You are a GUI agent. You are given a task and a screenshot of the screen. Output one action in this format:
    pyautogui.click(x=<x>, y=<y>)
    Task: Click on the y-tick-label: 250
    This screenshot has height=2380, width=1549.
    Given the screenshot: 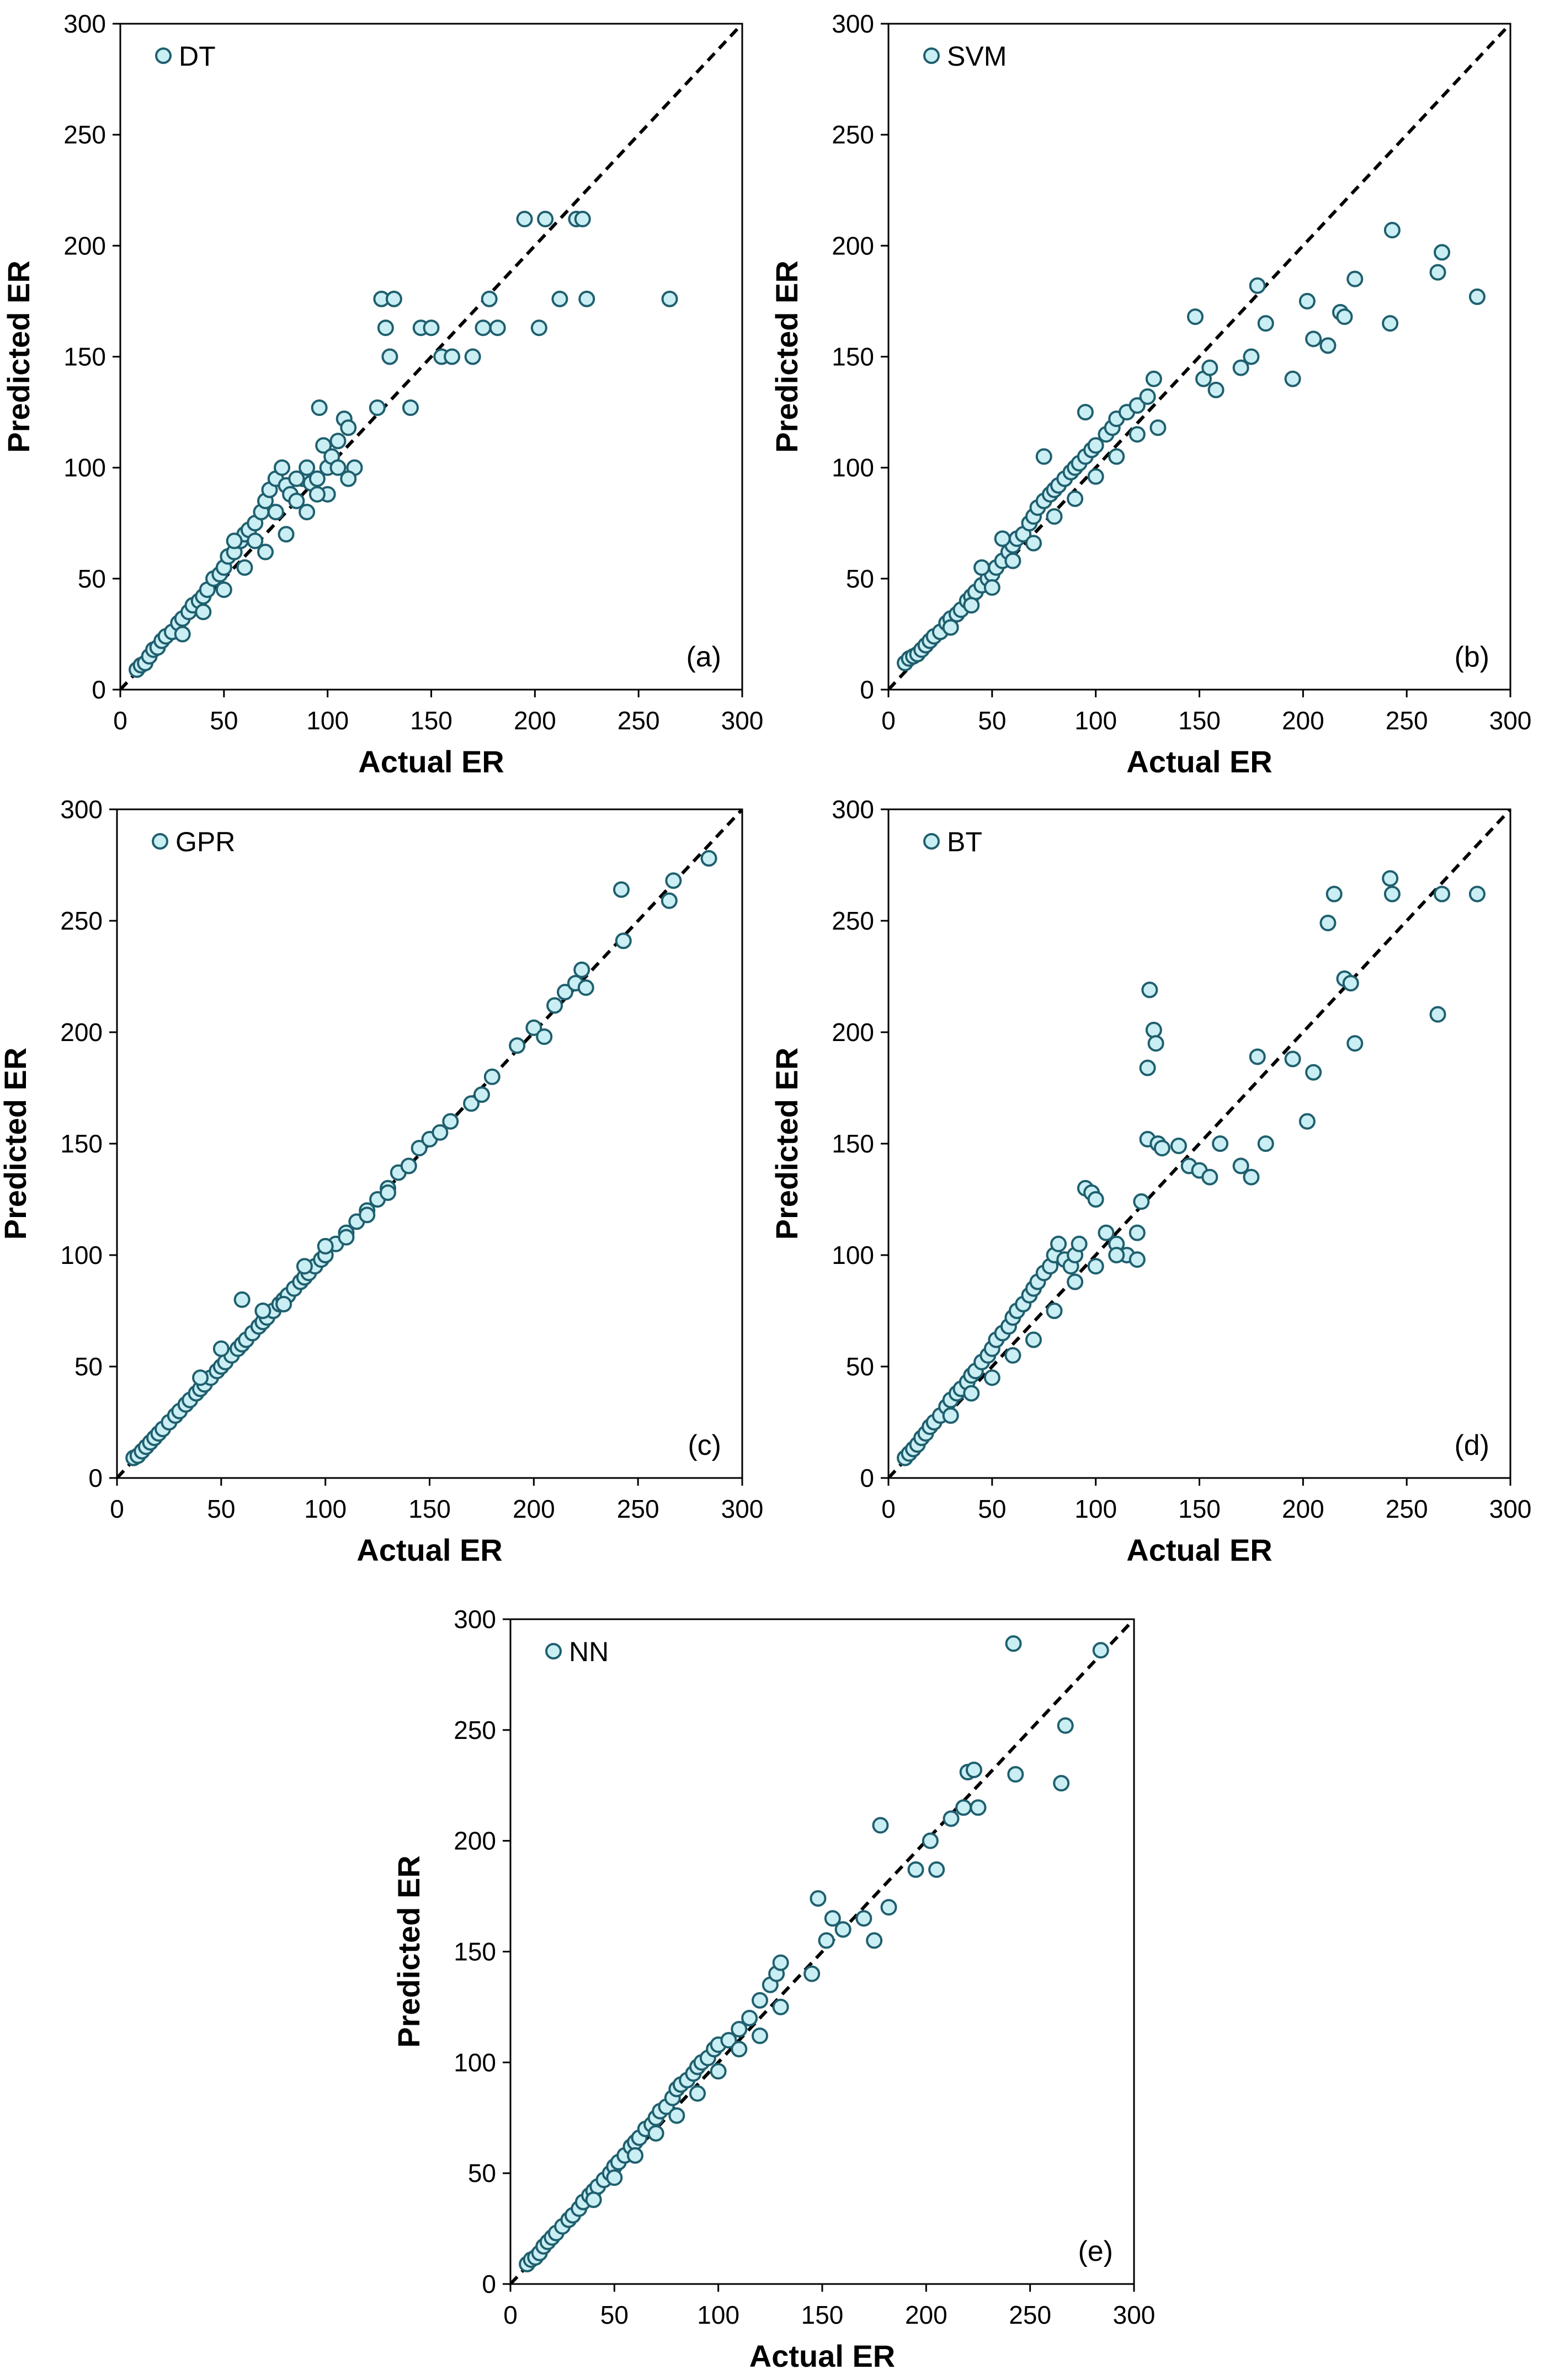 What is the action you would take?
    pyautogui.click(x=84, y=134)
    